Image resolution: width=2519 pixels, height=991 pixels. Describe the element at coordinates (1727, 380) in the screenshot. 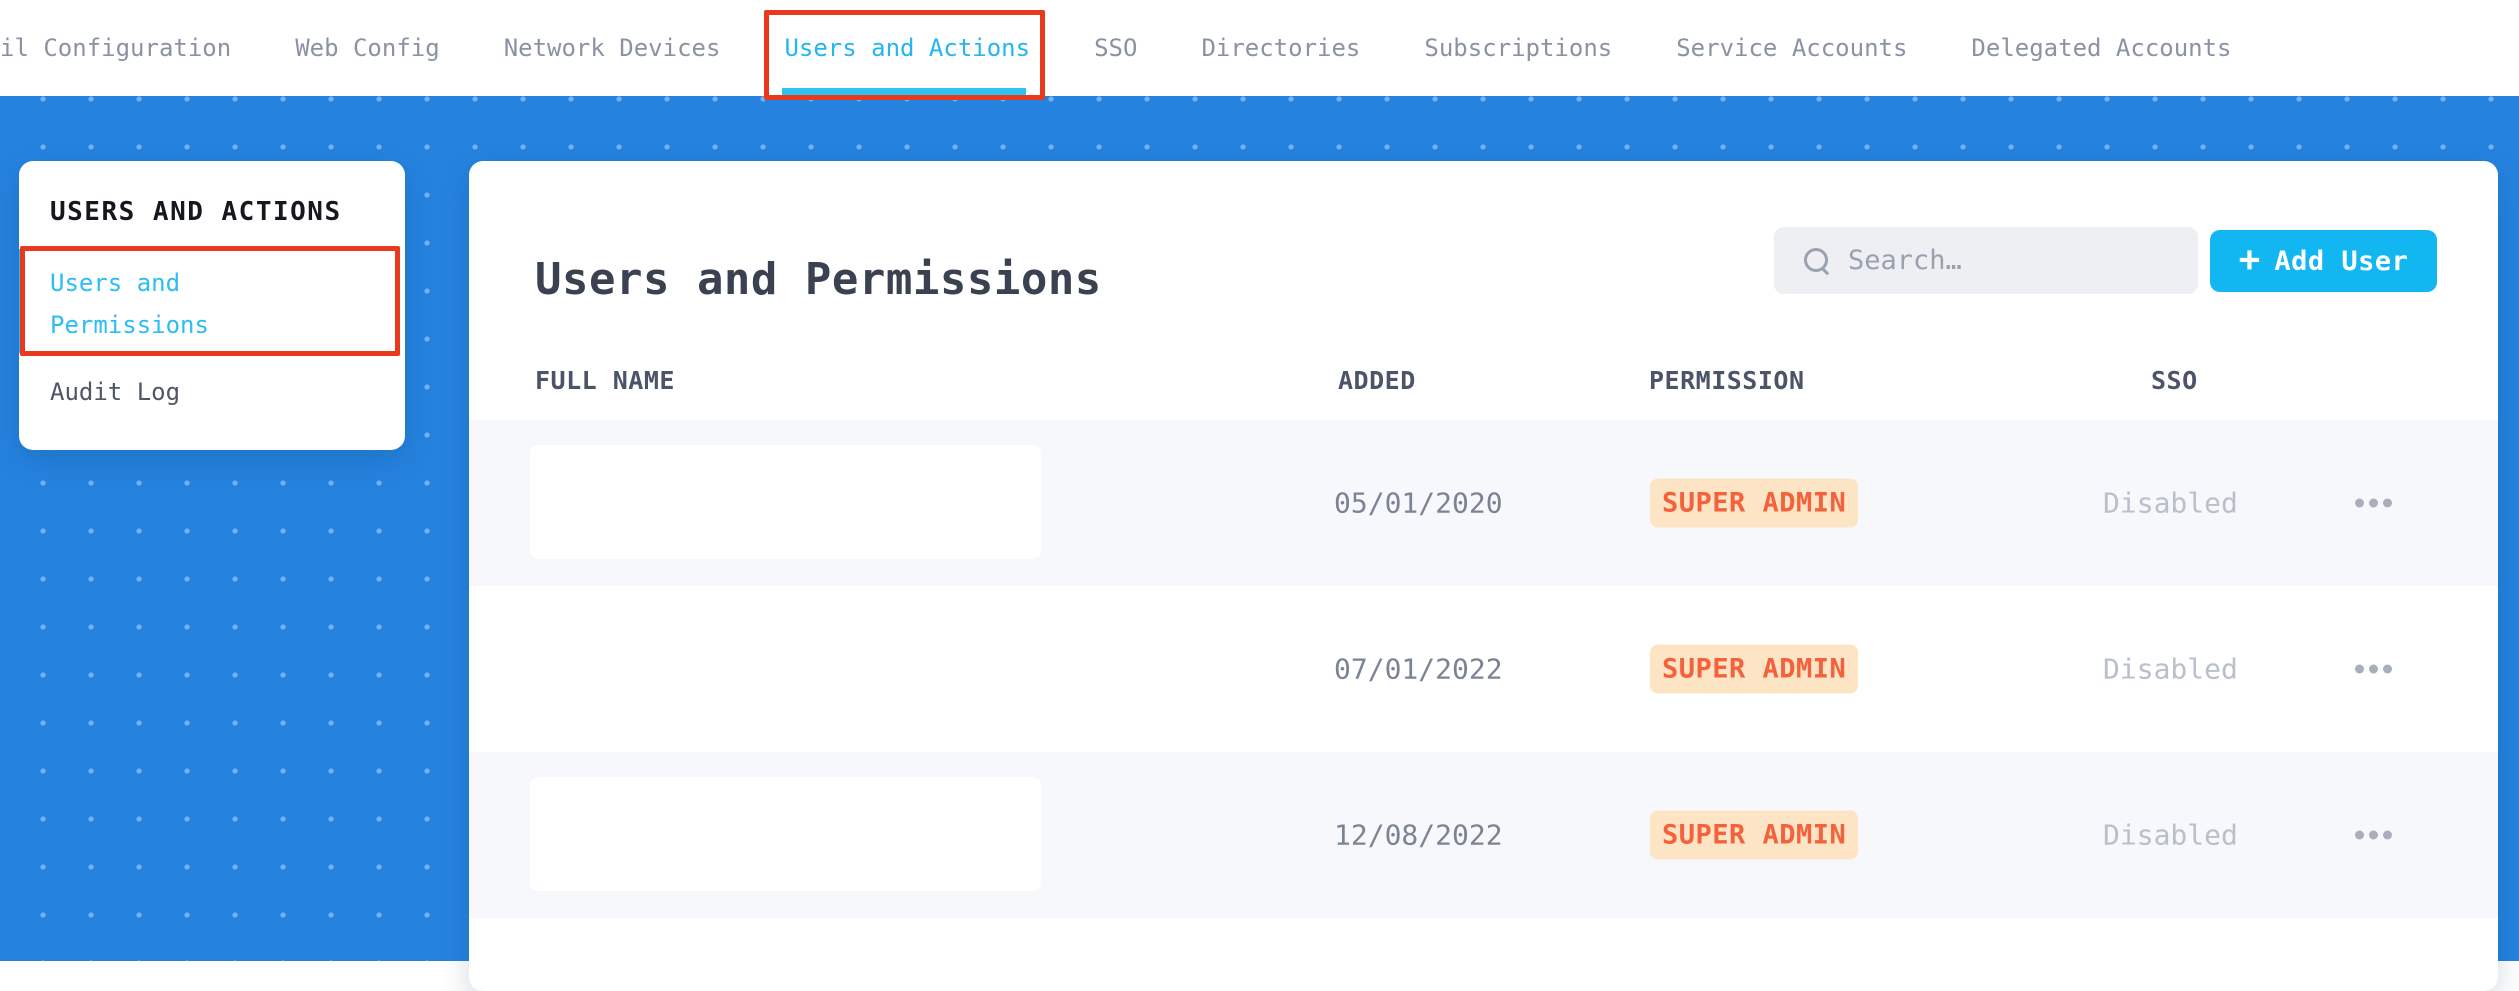

I see `column-header-permission: PERMISSION` at that location.